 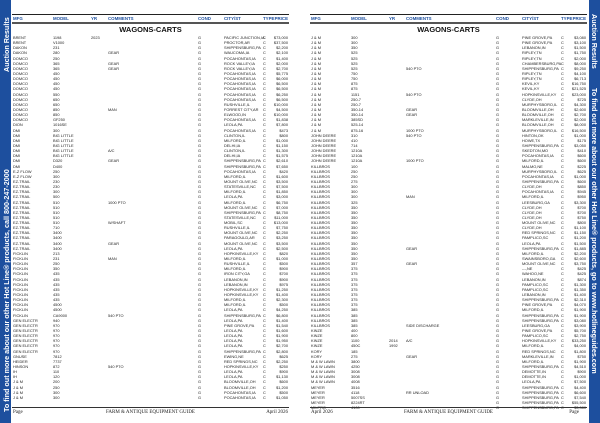 What do you see at coordinates (580, 289) in the screenshot?
I see `cell-price: $1,350` at bounding box center [580, 289].